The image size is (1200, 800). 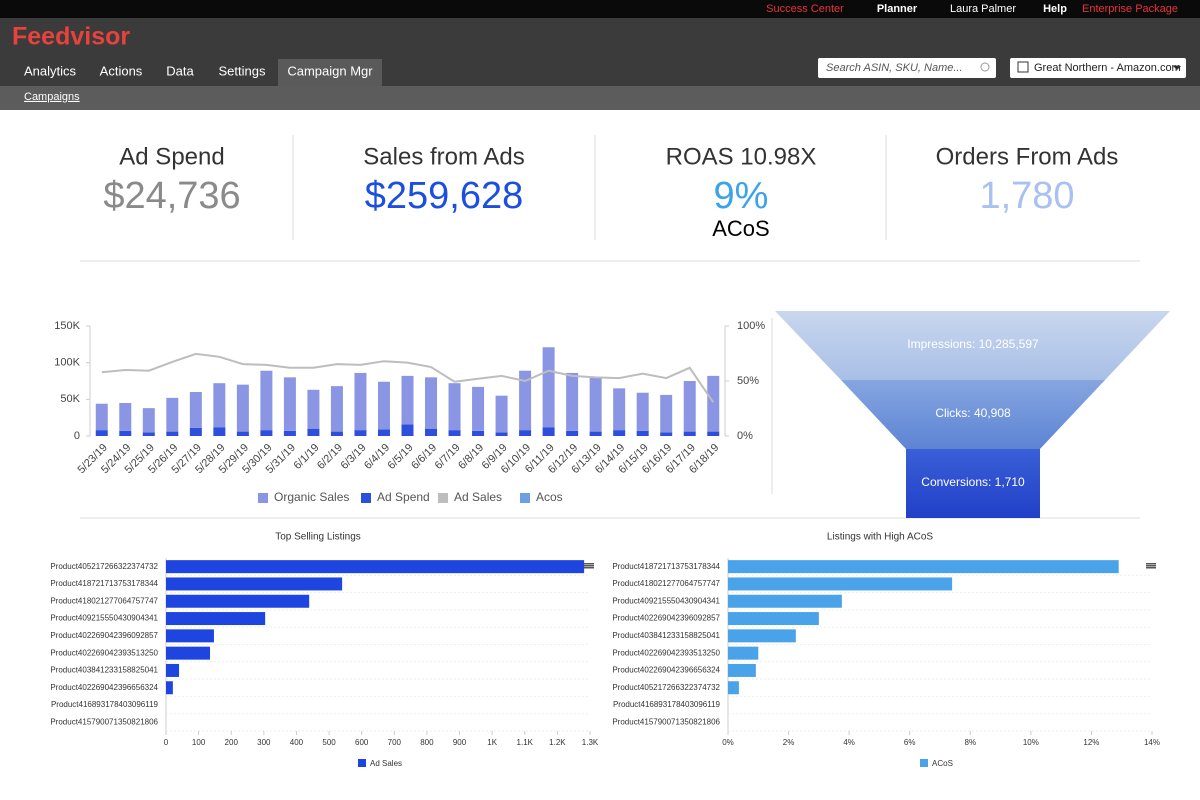 What do you see at coordinates (104, 600) in the screenshot?
I see `y-tick-label: Product418021277064757747` at bounding box center [104, 600].